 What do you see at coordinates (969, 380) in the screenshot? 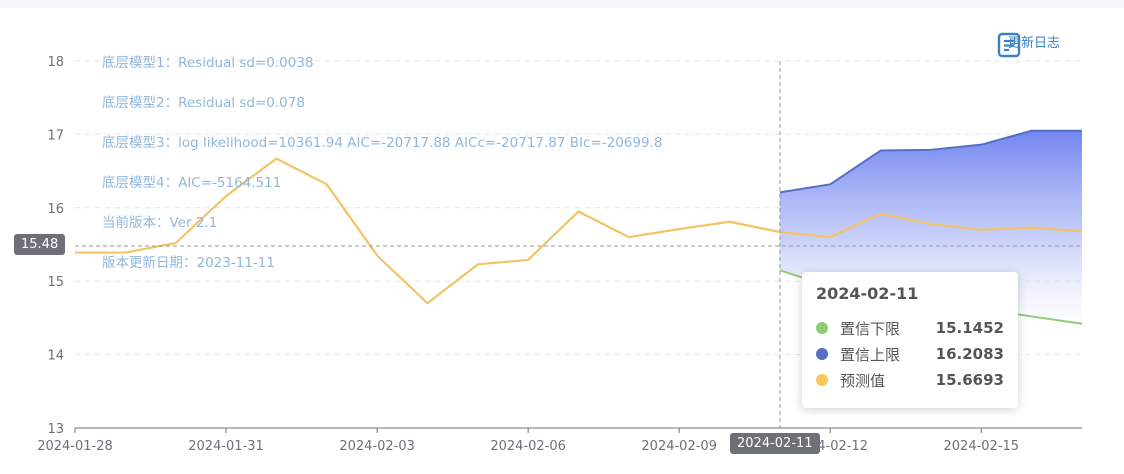
I see `tooltip-row-value: 15.6693` at bounding box center [969, 380].